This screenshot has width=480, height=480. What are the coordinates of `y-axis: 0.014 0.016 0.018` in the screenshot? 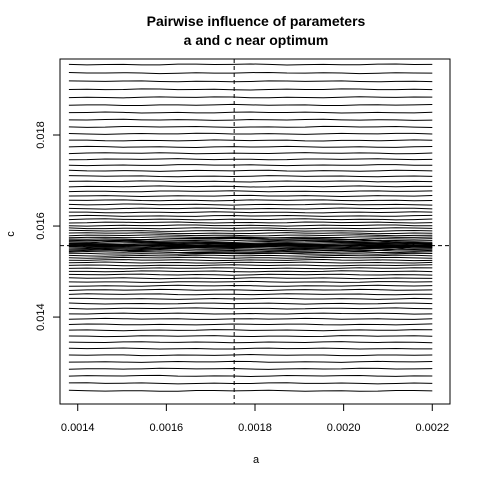 It's located at (48, 226).